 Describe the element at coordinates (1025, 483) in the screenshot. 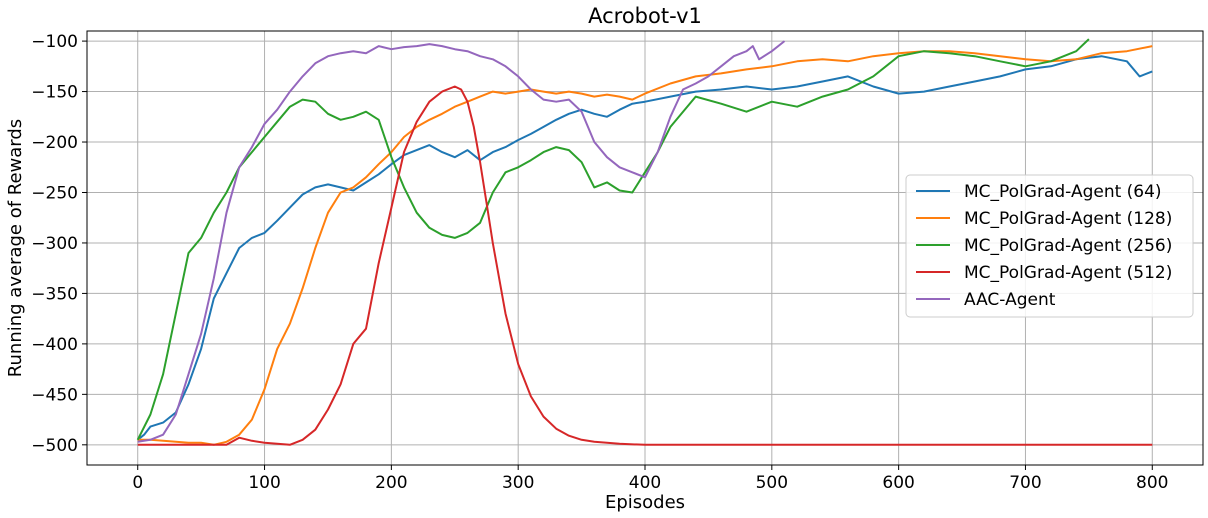

I see `x-tick-label: 700` at that location.